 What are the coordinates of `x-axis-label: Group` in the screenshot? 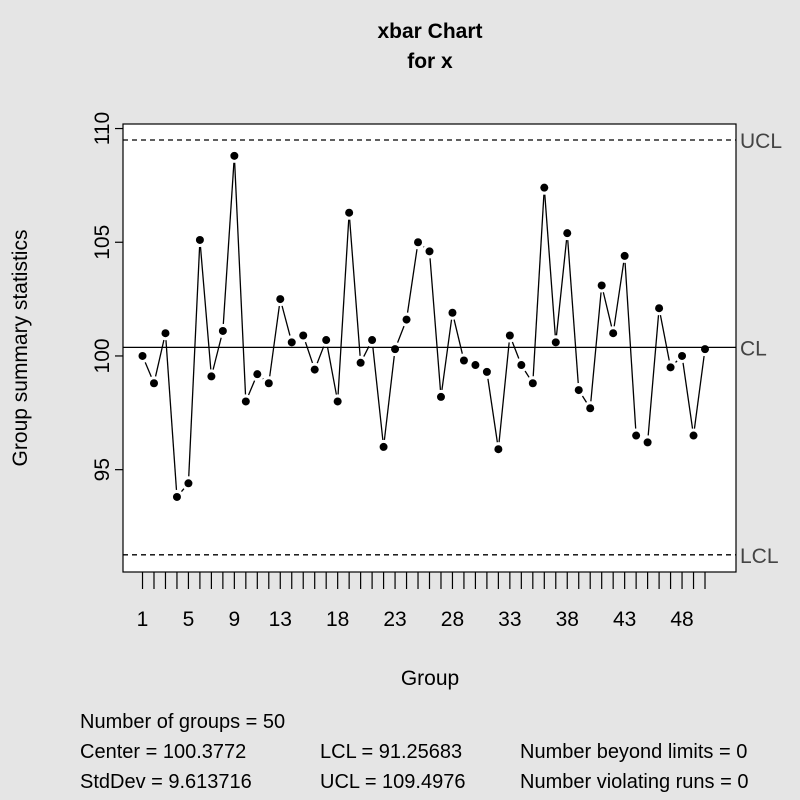 It's located at (430, 678).